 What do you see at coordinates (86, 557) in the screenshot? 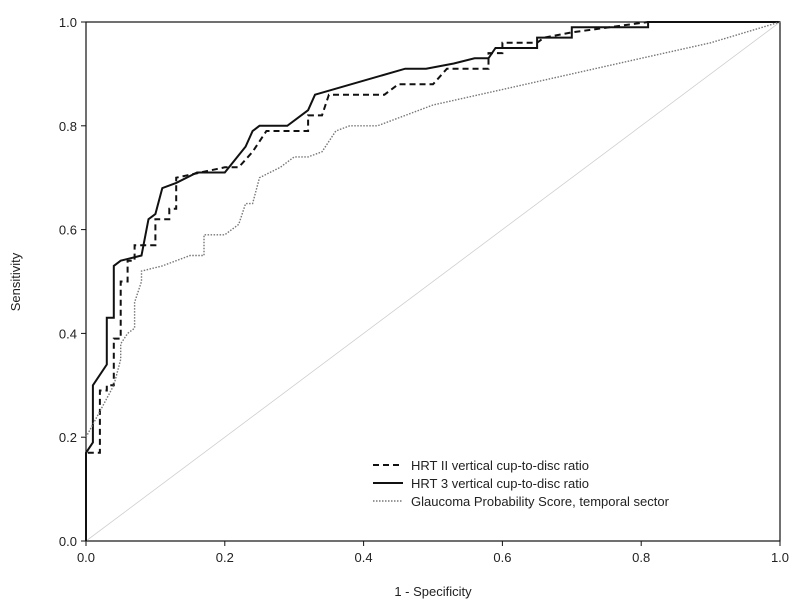
I see `x-tick-label: 0.0` at bounding box center [86, 557].